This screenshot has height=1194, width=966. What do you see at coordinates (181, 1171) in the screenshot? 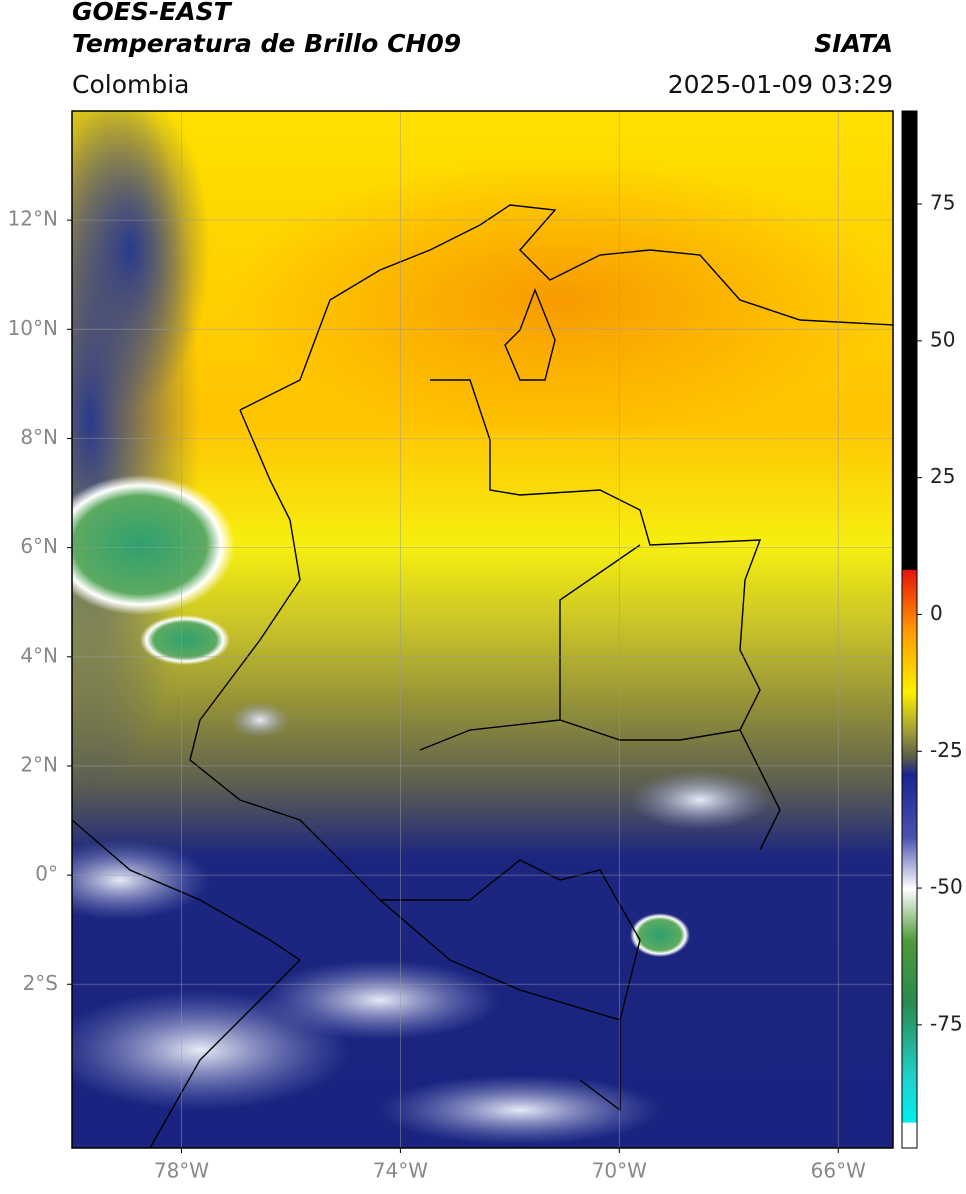
I see `lon-tick-label: 78°W` at bounding box center [181, 1171].